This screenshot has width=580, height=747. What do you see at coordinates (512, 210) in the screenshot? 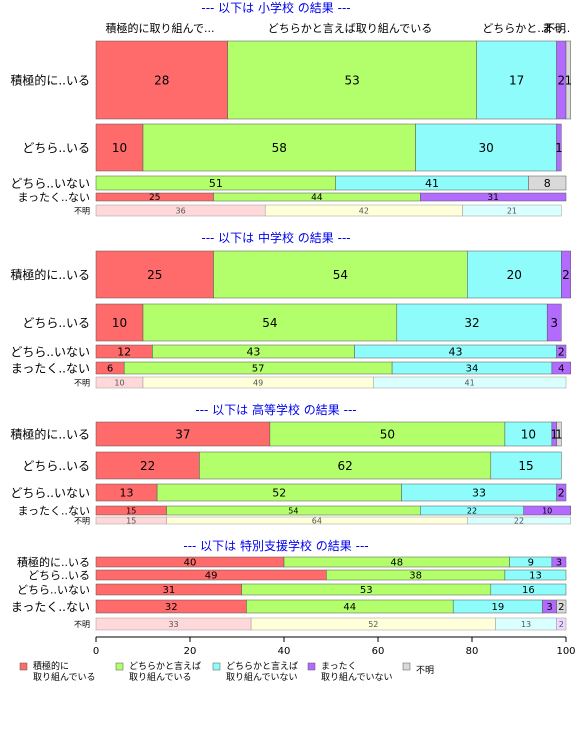
I see `bar-value-label: 21` at bounding box center [512, 210].